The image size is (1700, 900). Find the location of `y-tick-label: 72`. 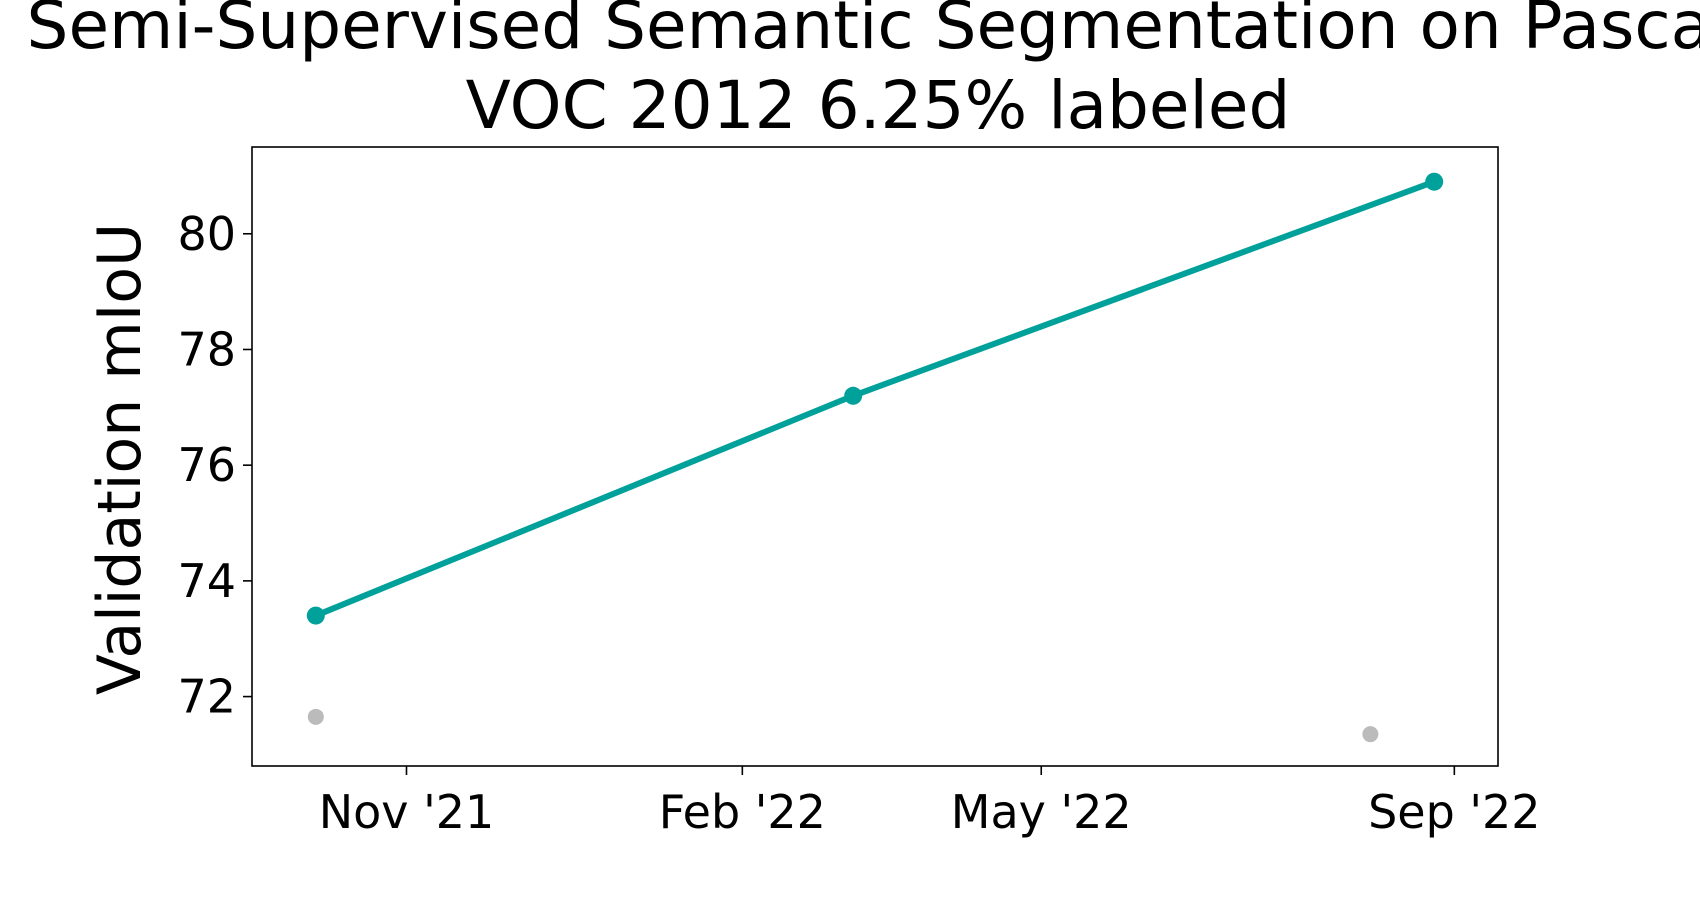

y-tick-label: 72 is located at coordinates (206, 697).